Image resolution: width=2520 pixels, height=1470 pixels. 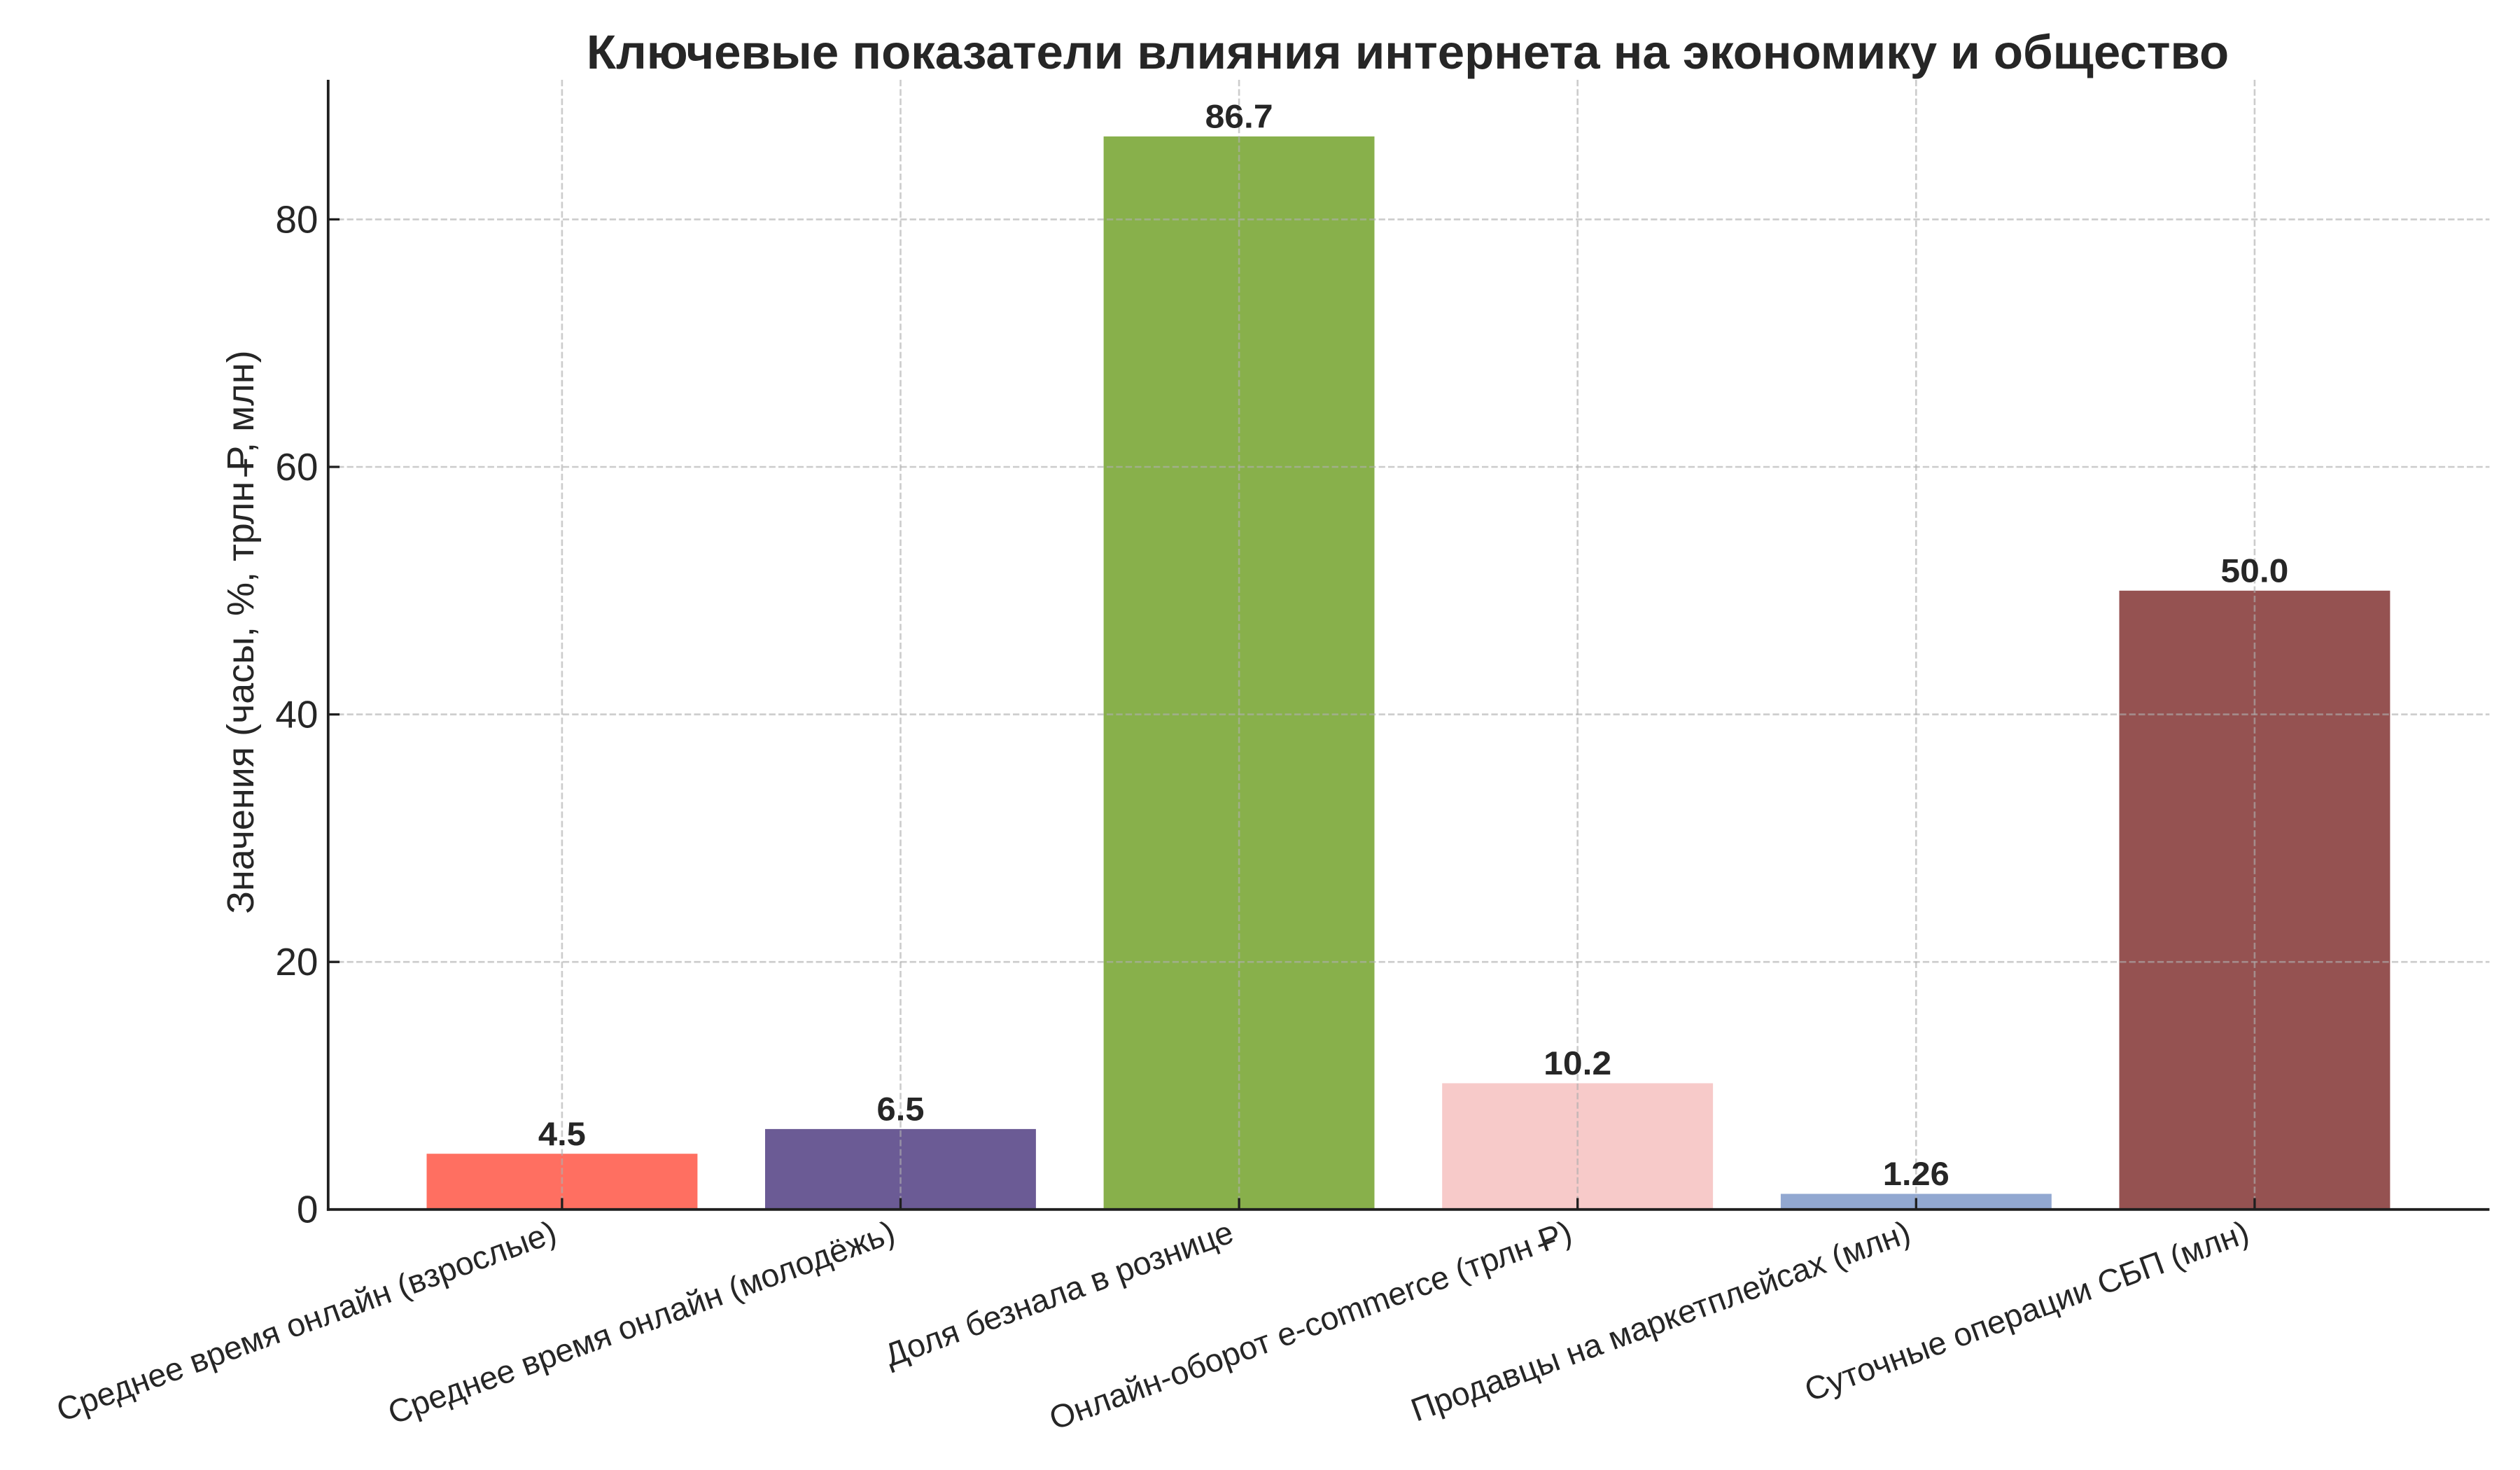 I want to click on svg-text: 60, so click(x=296, y=467).